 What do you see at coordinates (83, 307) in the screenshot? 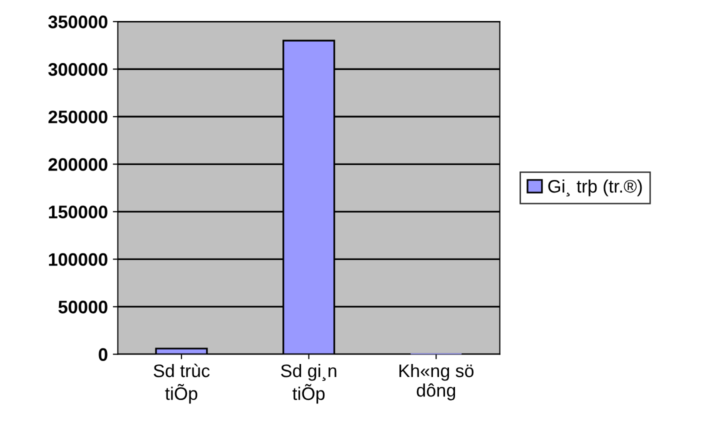
I see `y-tick-label: 50000` at bounding box center [83, 307].